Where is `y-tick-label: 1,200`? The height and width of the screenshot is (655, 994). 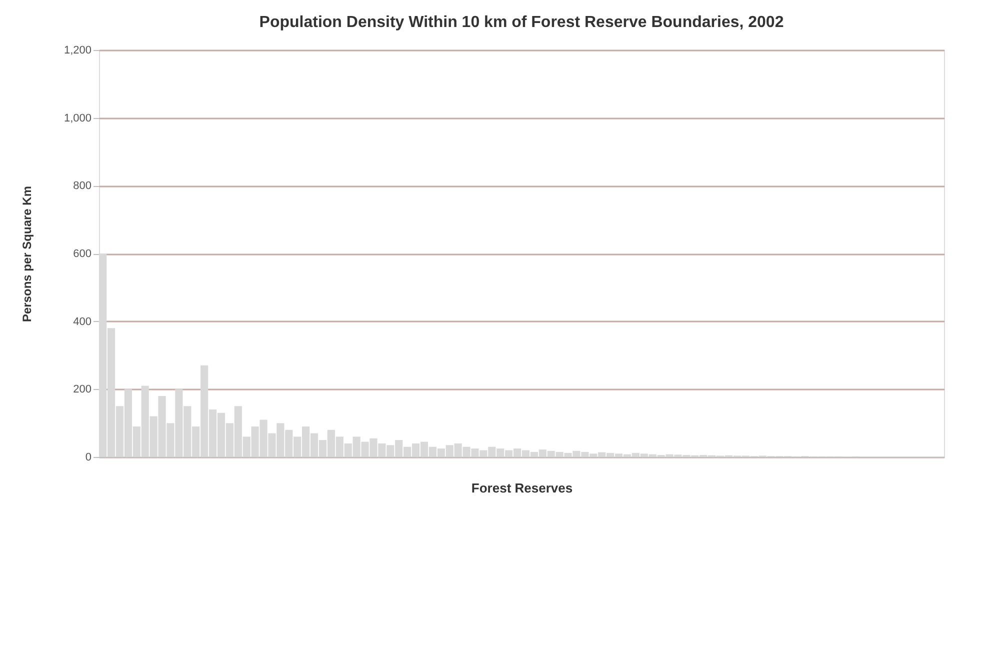
y-tick-label: 1,200 is located at coordinates (78, 50).